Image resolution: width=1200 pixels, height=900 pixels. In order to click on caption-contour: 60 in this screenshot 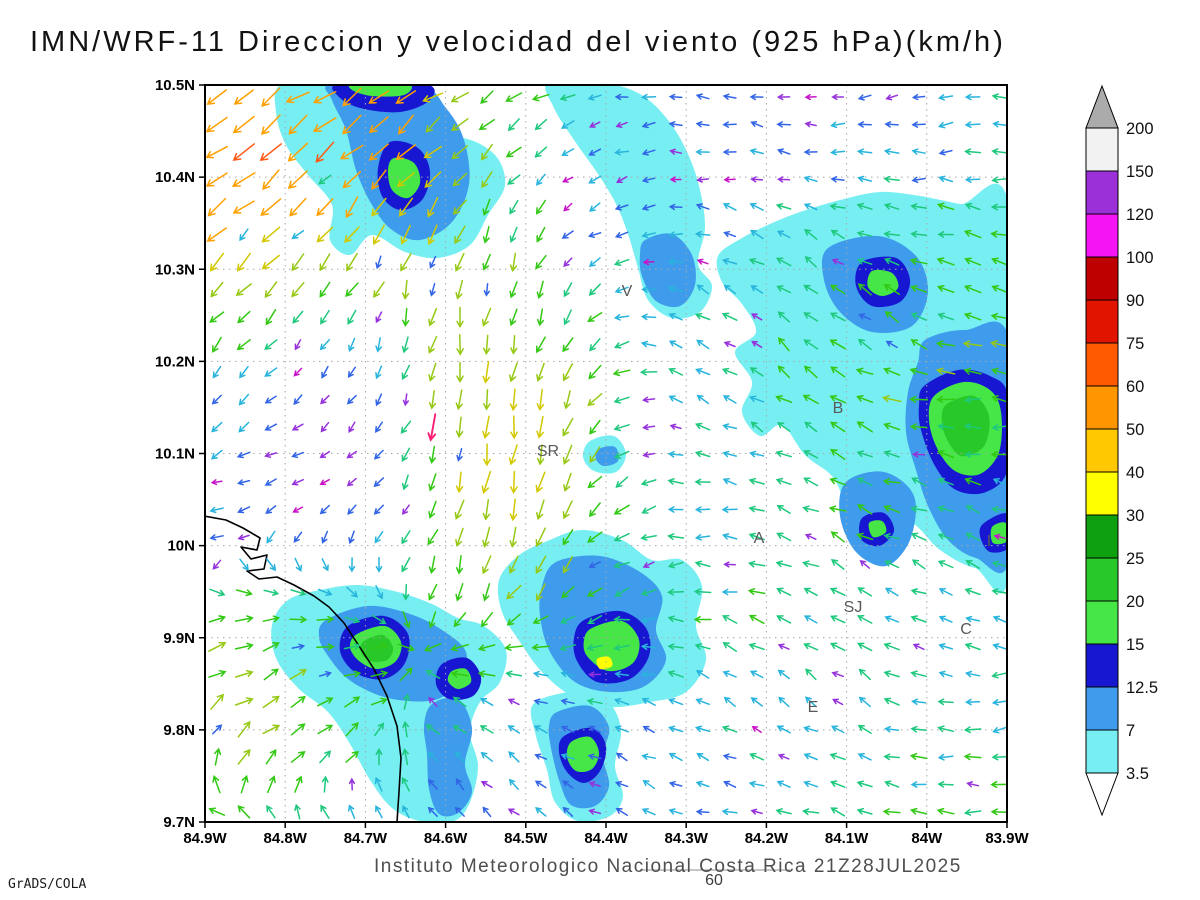, I will do `click(715, 879)`.